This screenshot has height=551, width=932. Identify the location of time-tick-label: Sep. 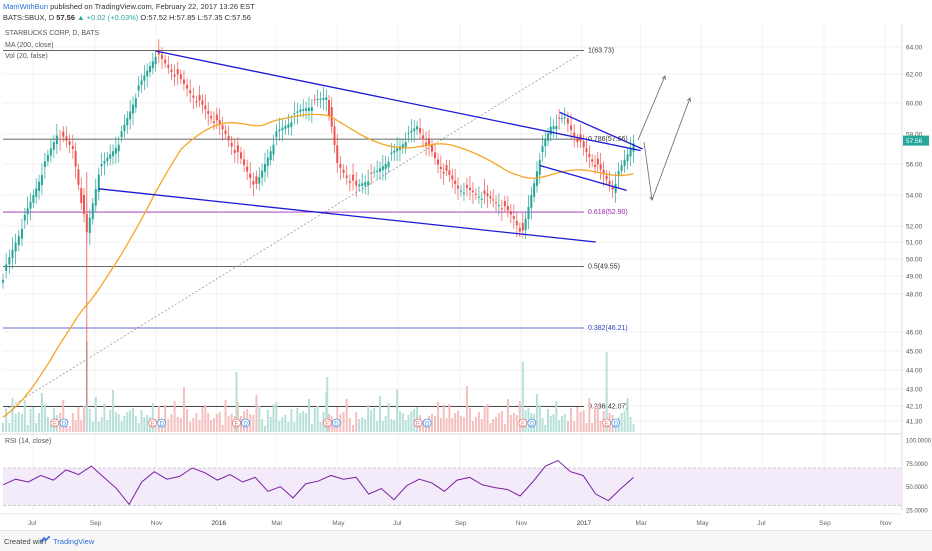
(96, 523).